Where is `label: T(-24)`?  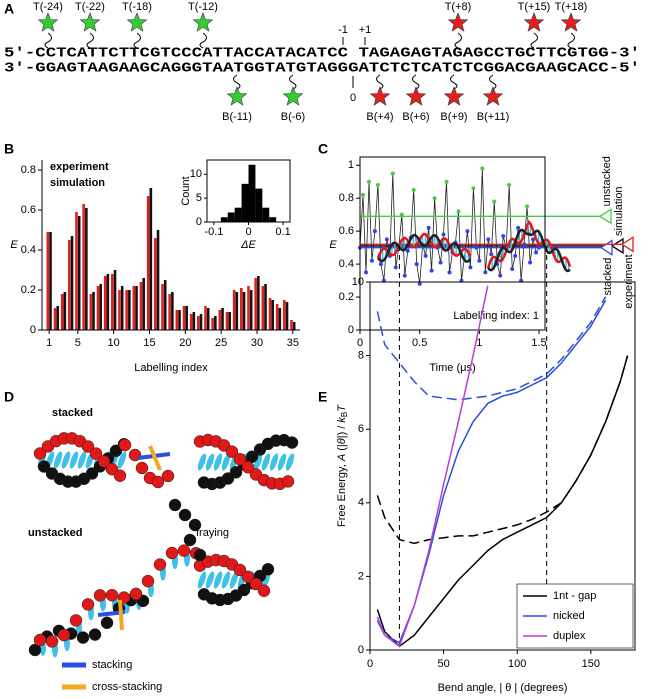
label: T(-24) is located at coordinates (48, 7).